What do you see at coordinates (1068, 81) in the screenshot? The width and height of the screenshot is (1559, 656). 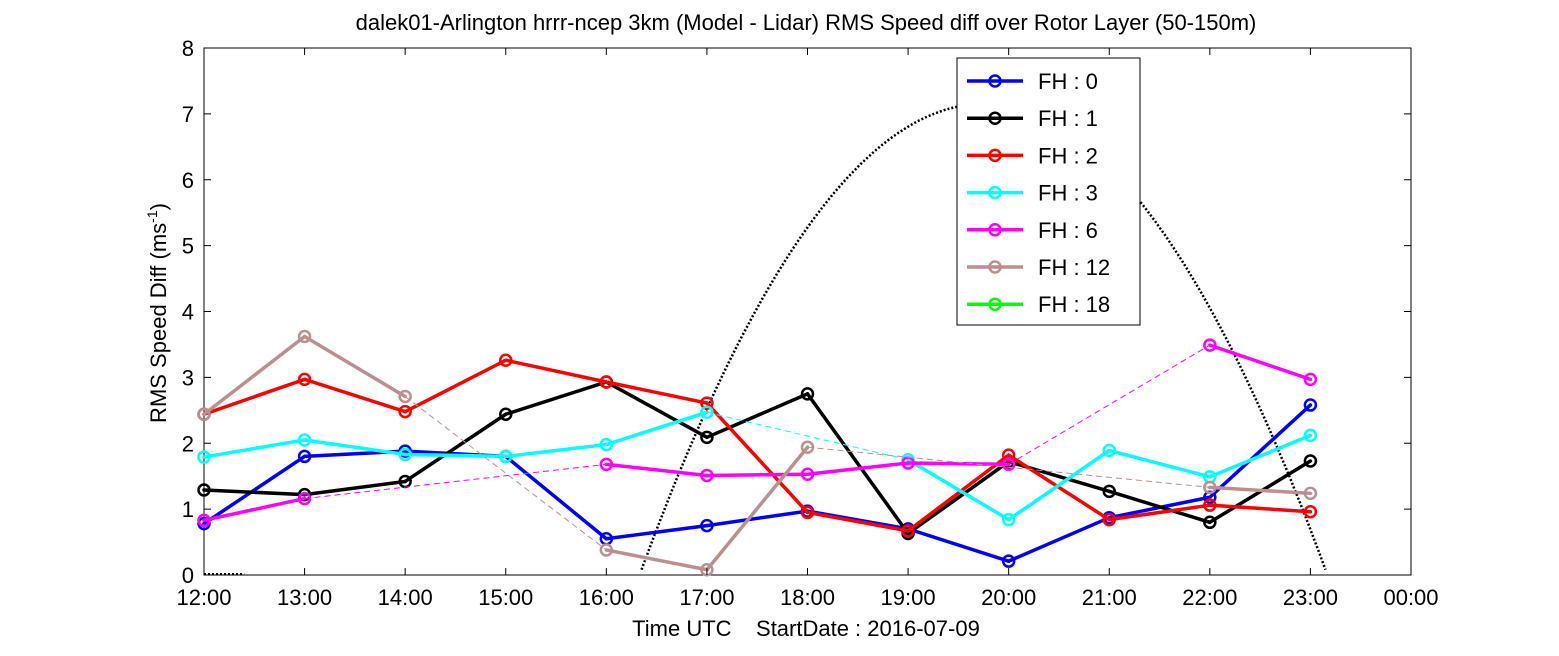 I see `legend-label: FH : 0` at bounding box center [1068, 81].